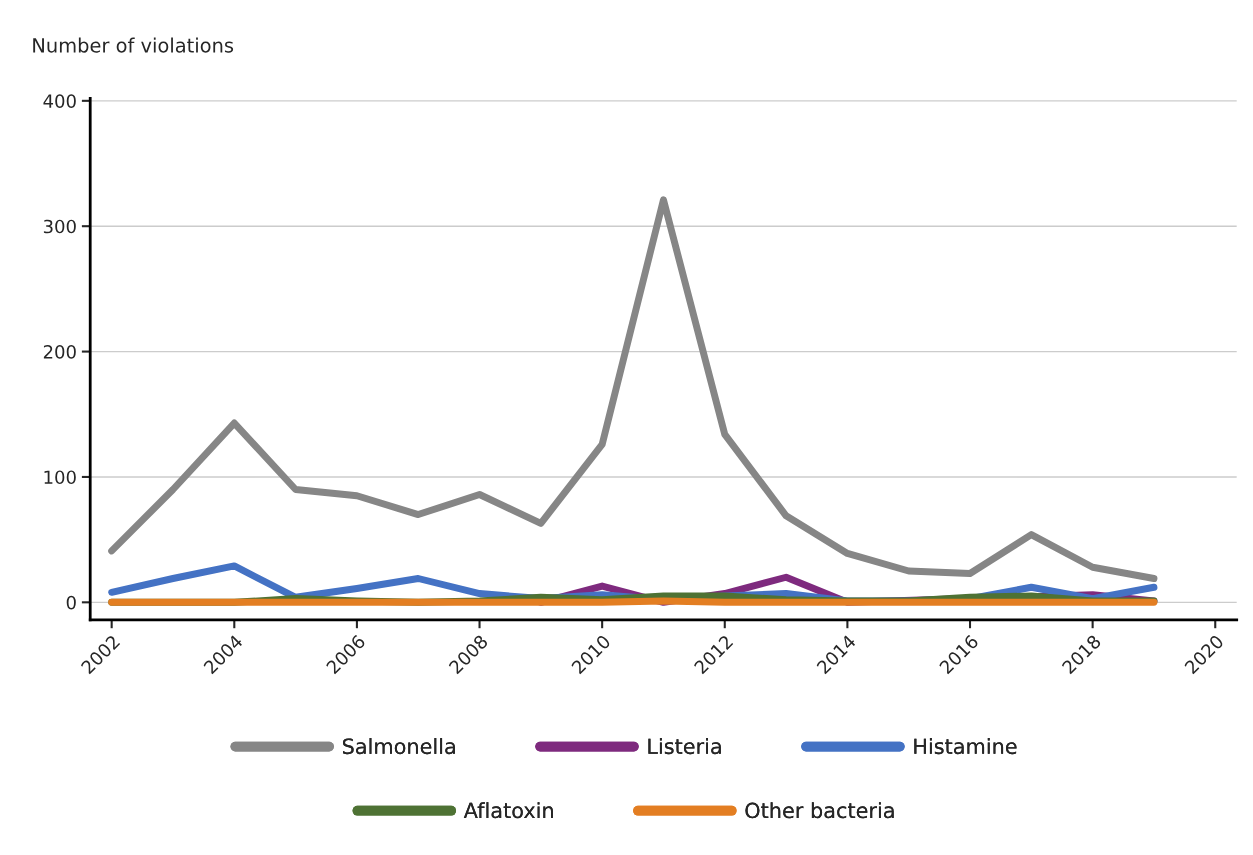 The width and height of the screenshot is (1253, 855). What do you see at coordinates (59, 101) in the screenshot?
I see `y-tick-label: 400` at bounding box center [59, 101].